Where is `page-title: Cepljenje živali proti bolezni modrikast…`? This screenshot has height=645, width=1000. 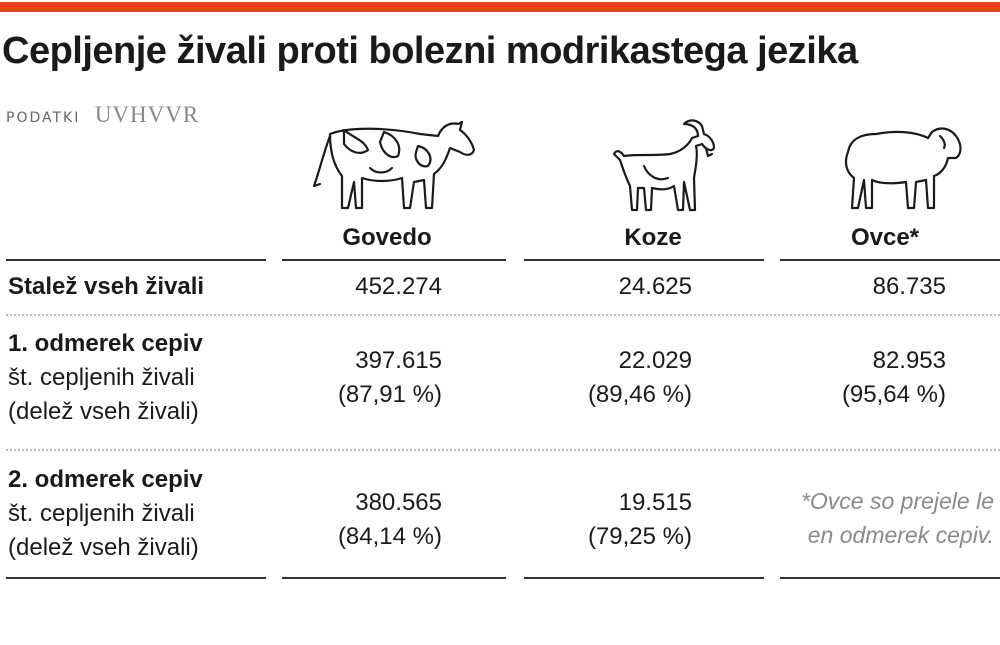
page-title: Cepljenje živali proti bolezni modrikast… is located at coordinates (430, 51).